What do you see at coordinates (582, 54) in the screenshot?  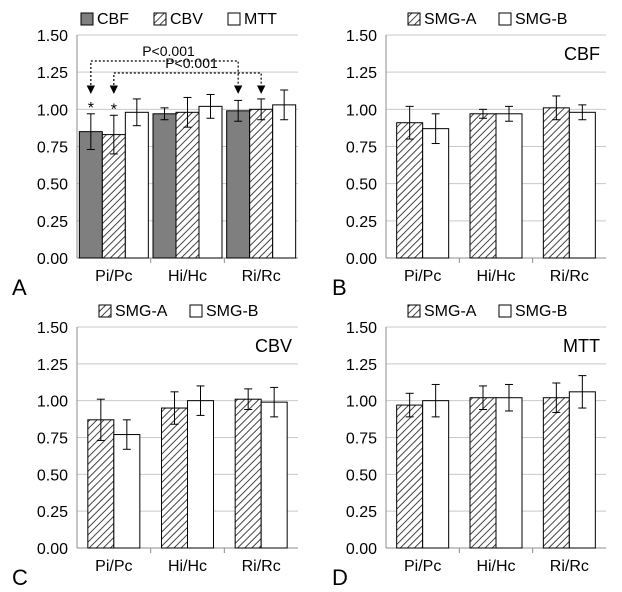 I see `panel-title: CBF` at bounding box center [582, 54].